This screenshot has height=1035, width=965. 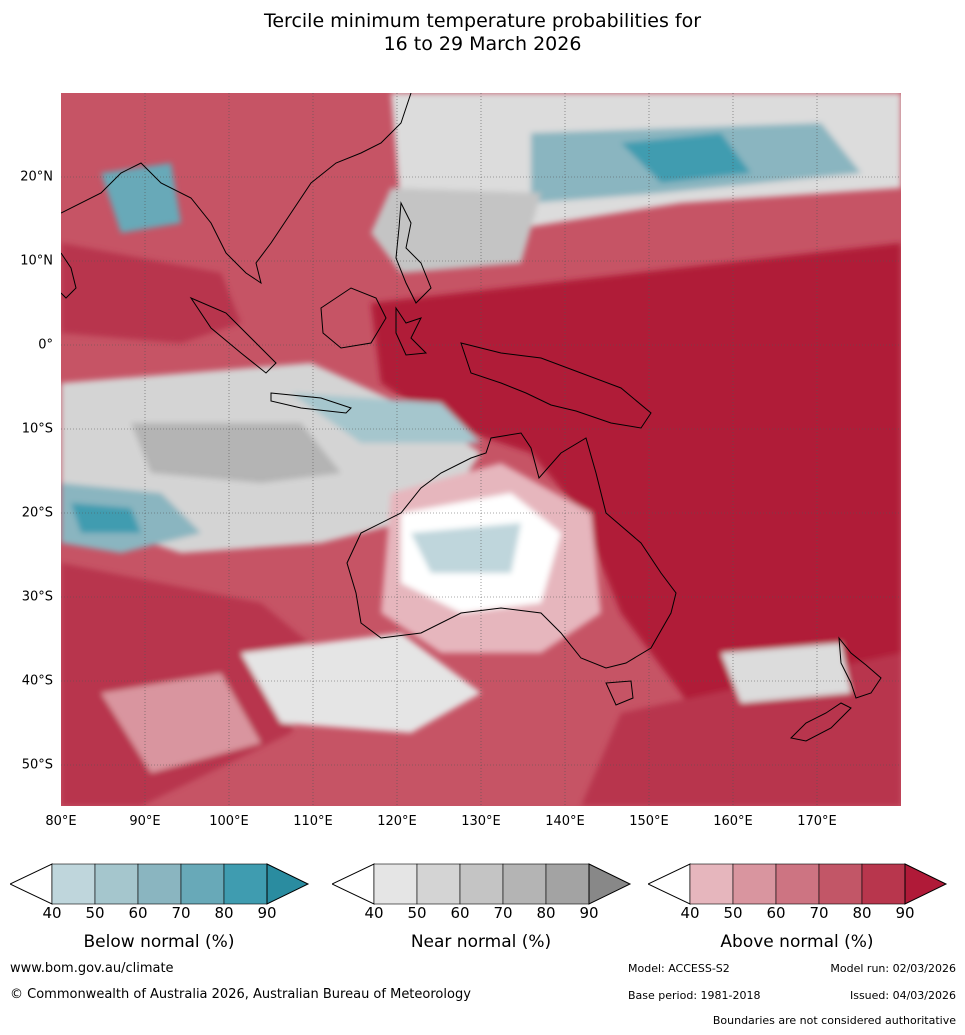 What do you see at coordinates (397, 821) in the screenshot?
I see `lon-label-120e: 120°E` at bounding box center [397, 821].